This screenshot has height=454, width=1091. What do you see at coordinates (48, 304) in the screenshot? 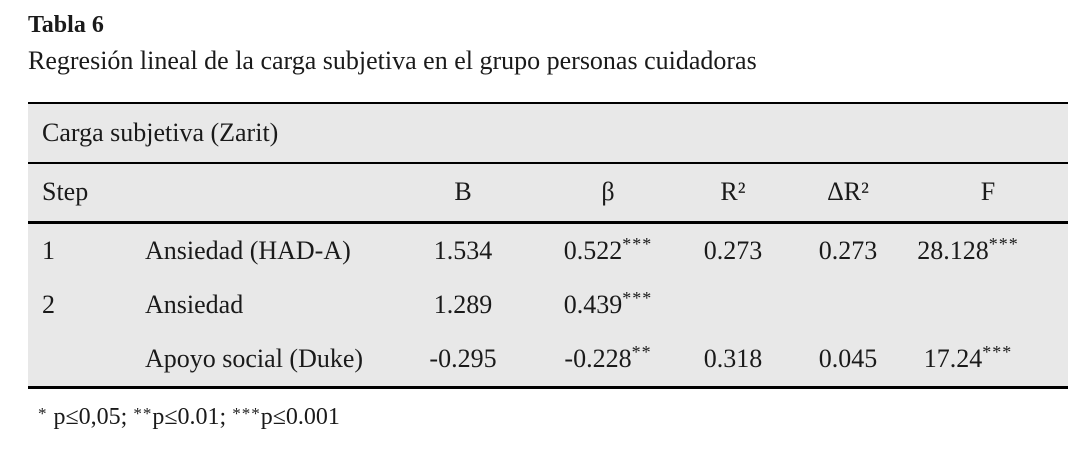
I see `cell-step: 2` at bounding box center [48, 304].